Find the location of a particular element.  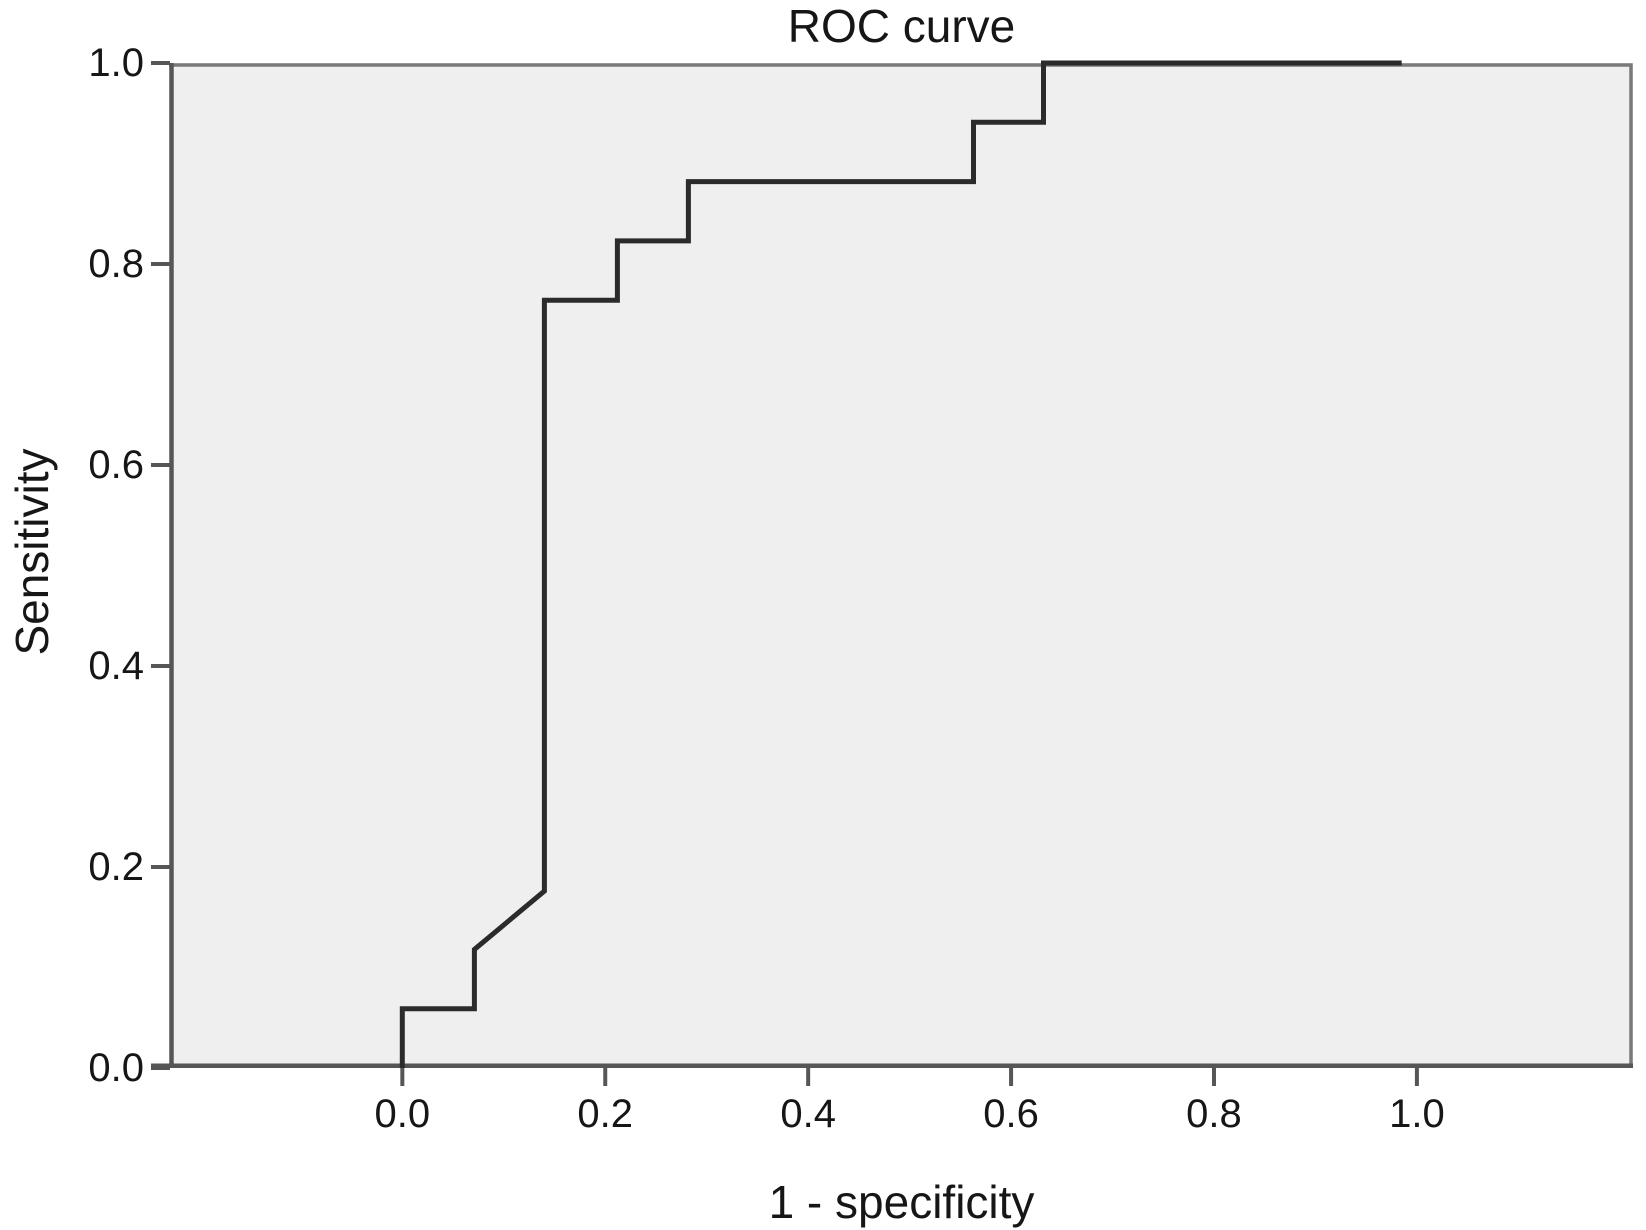

x-tick-label: 0.8 is located at coordinates (1214, 1114).